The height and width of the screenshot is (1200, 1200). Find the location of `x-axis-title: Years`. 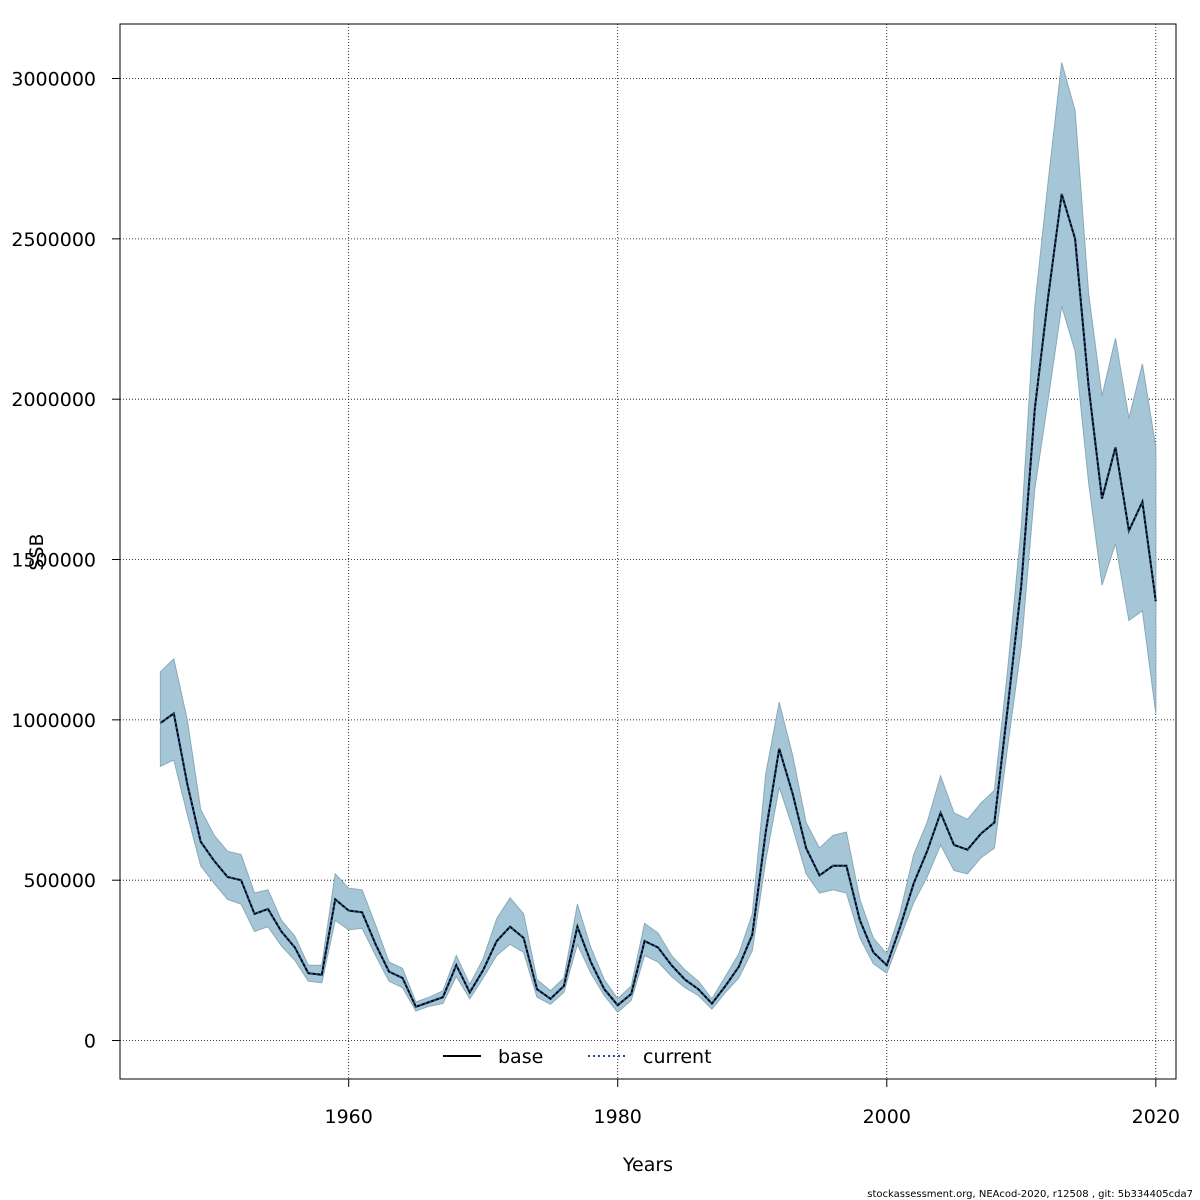

x-axis-title: Years is located at coordinates (647, 1165).